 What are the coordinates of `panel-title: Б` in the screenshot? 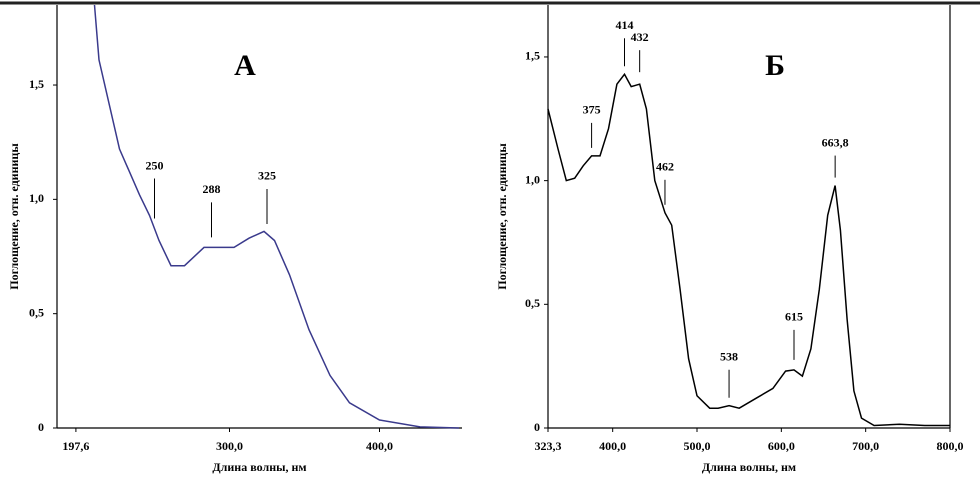 It's located at (775, 65).